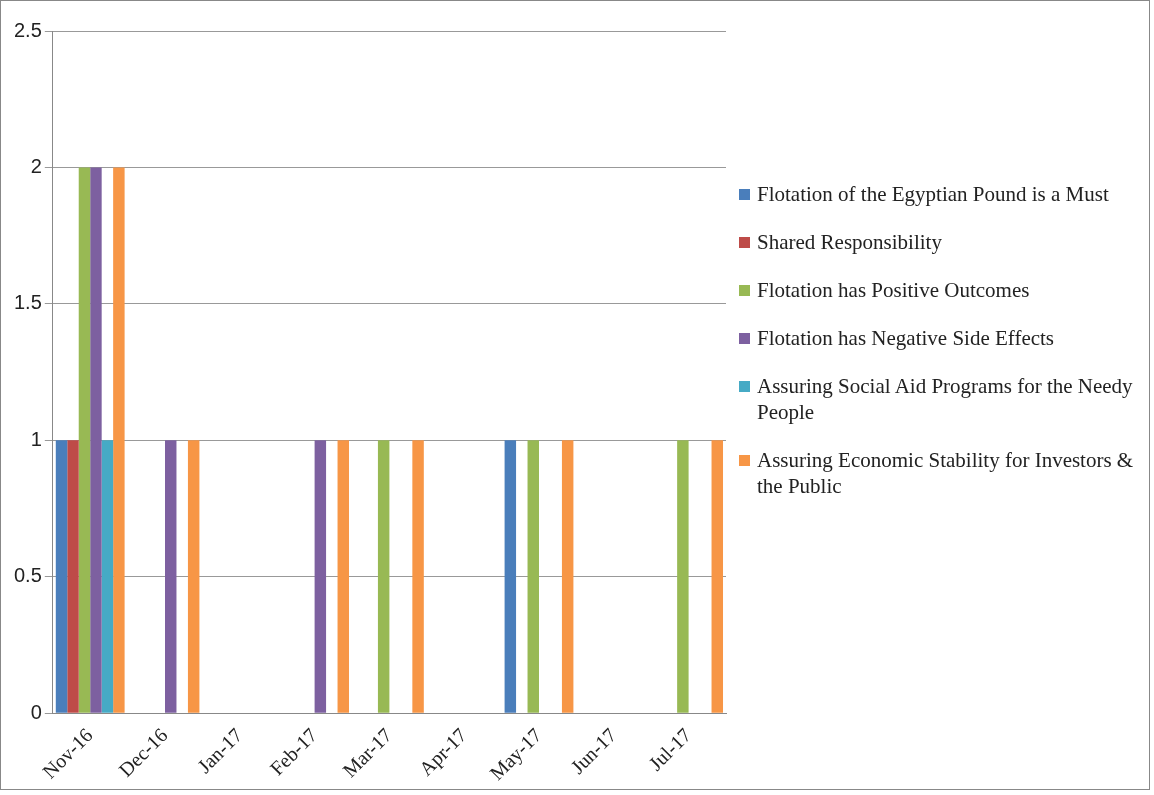  I want to click on y-tick-label: 0, so click(36, 711).